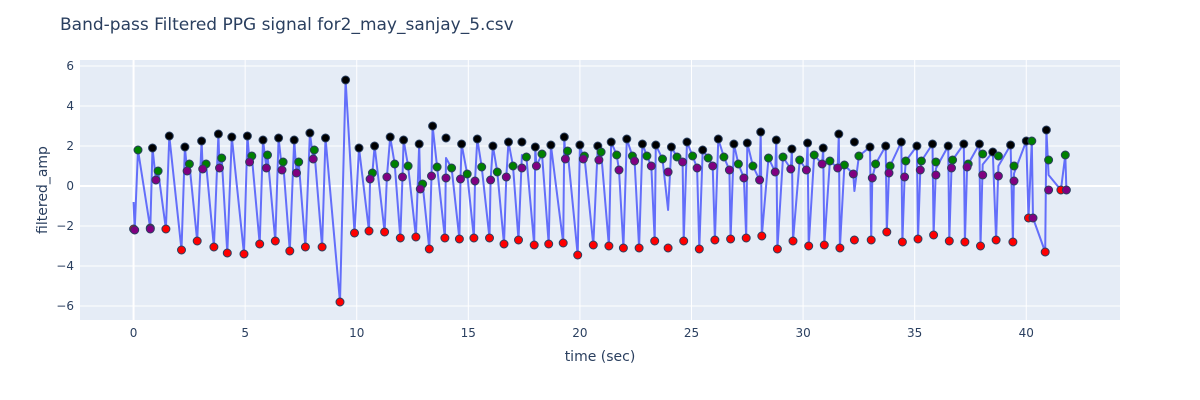 The image size is (1200, 400). Describe the element at coordinates (468, 333) in the screenshot. I see `x-tick-label: 15` at that location.